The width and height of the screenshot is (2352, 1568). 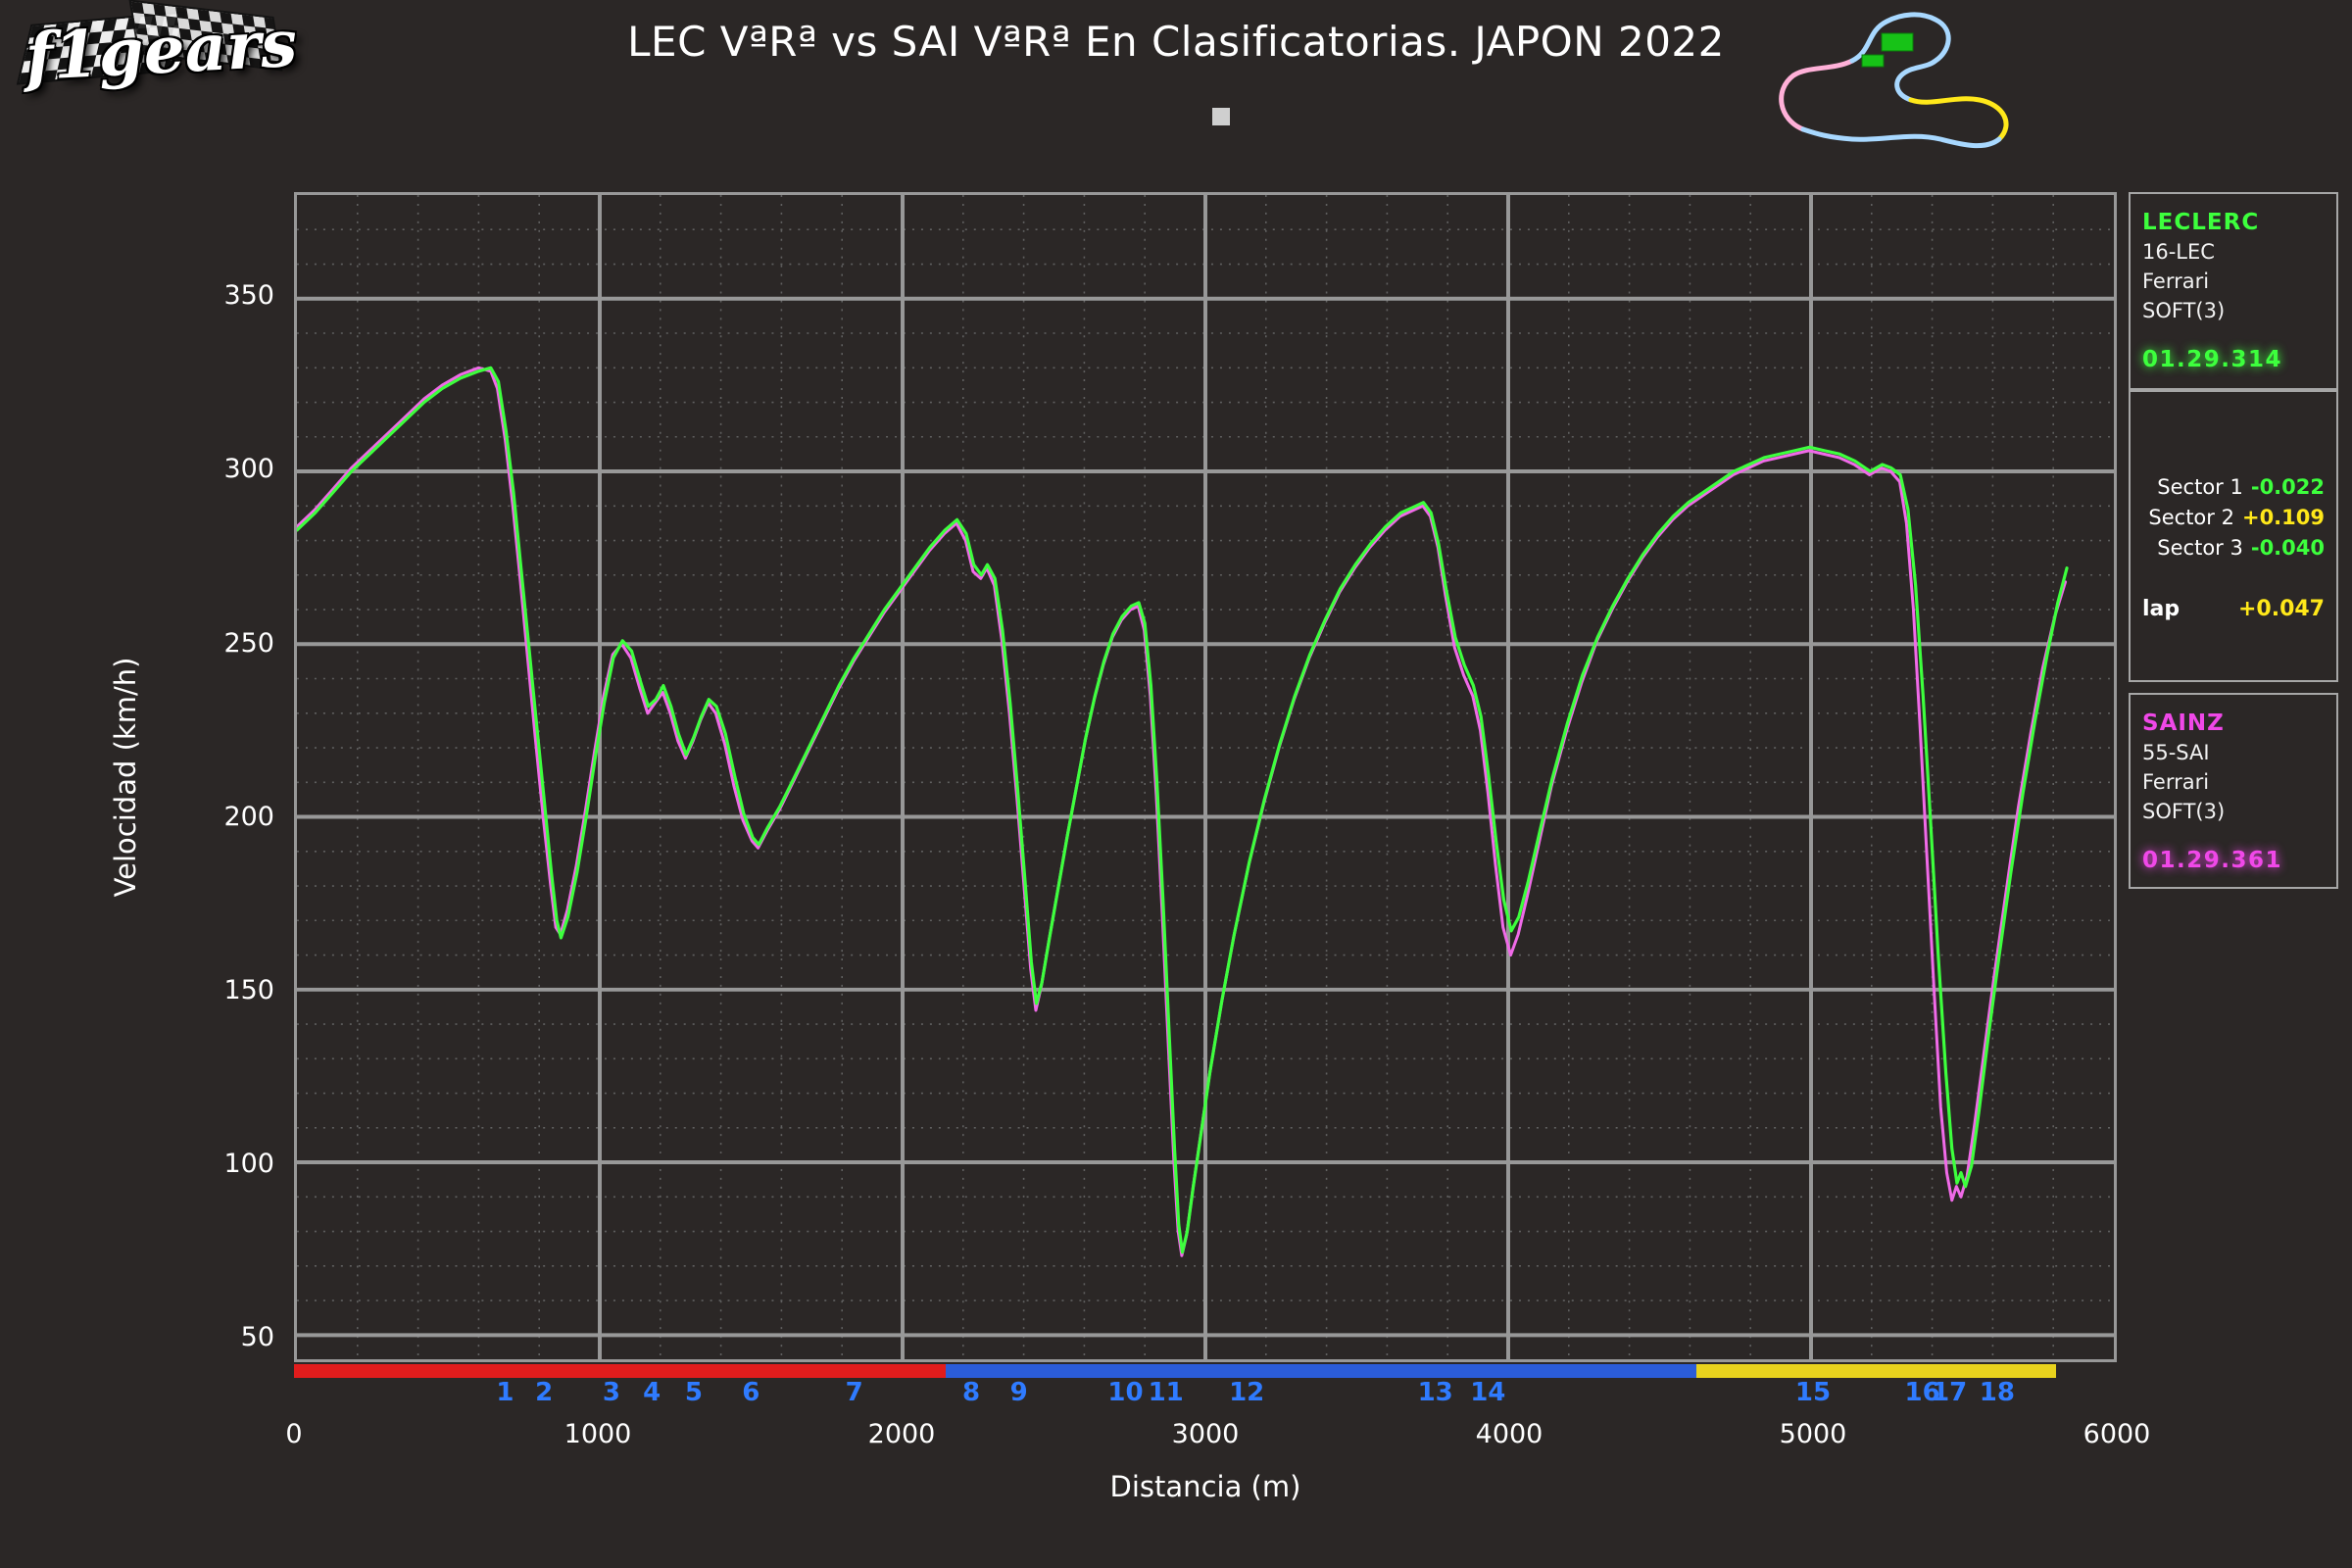 What do you see at coordinates (2176, 782) in the screenshot?
I see `sainz-team: Ferrari` at bounding box center [2176, 782].